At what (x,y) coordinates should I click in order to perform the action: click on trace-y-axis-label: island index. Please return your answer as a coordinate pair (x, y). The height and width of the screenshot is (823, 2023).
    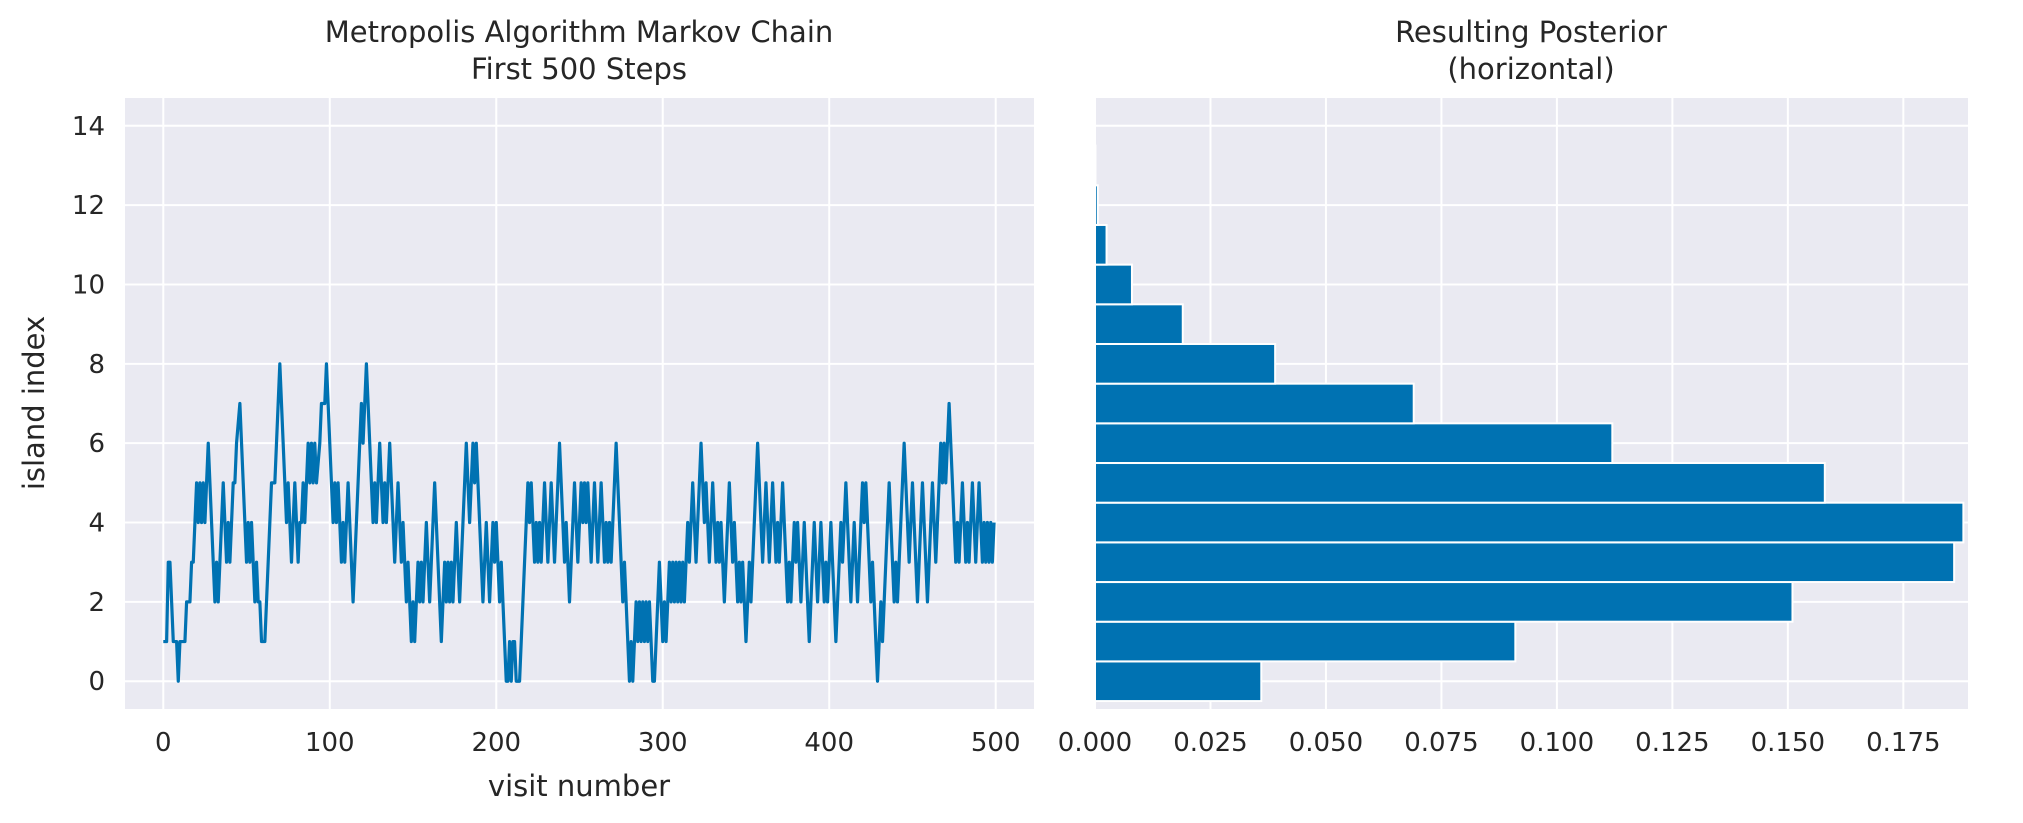
    Looking at the image, I should click on (34, 403).